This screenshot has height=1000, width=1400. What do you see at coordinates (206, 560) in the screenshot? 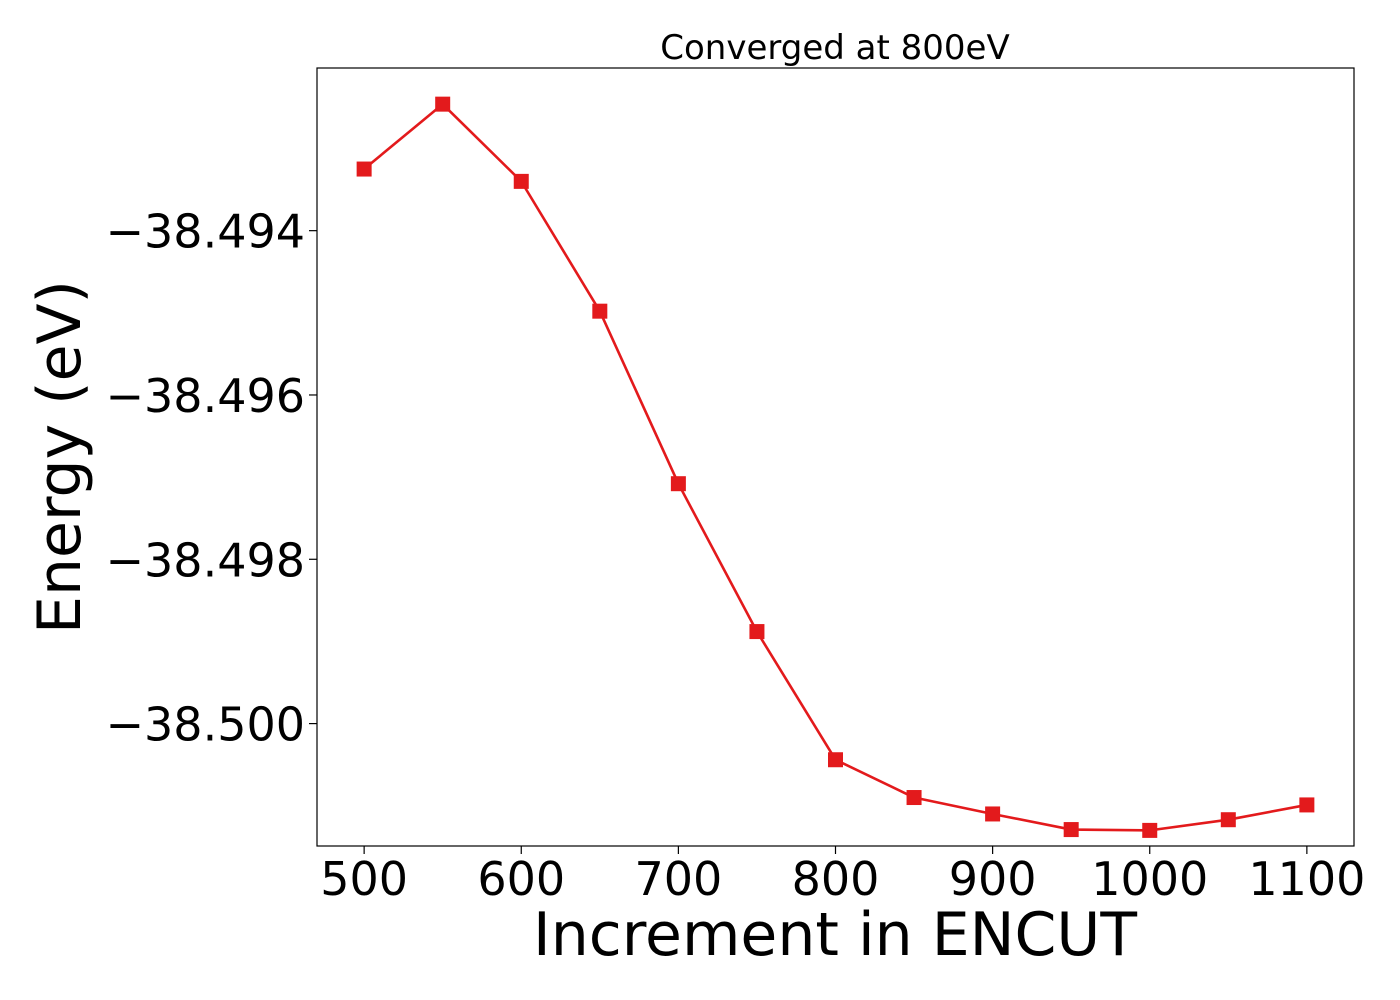
I see `y-tick-label: −38.498` at bounding box center [206, 560].